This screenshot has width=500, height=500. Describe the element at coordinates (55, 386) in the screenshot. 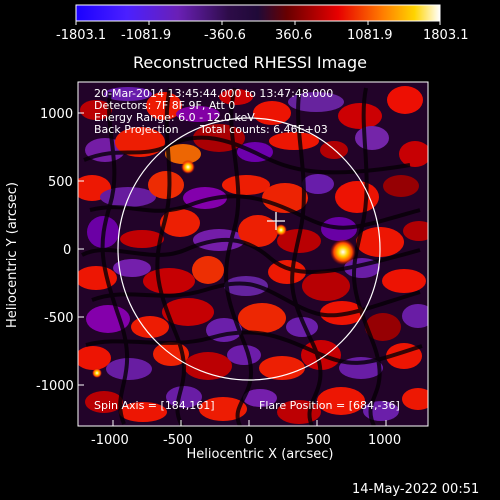

I see `y-tick-label: -1000` at that location.